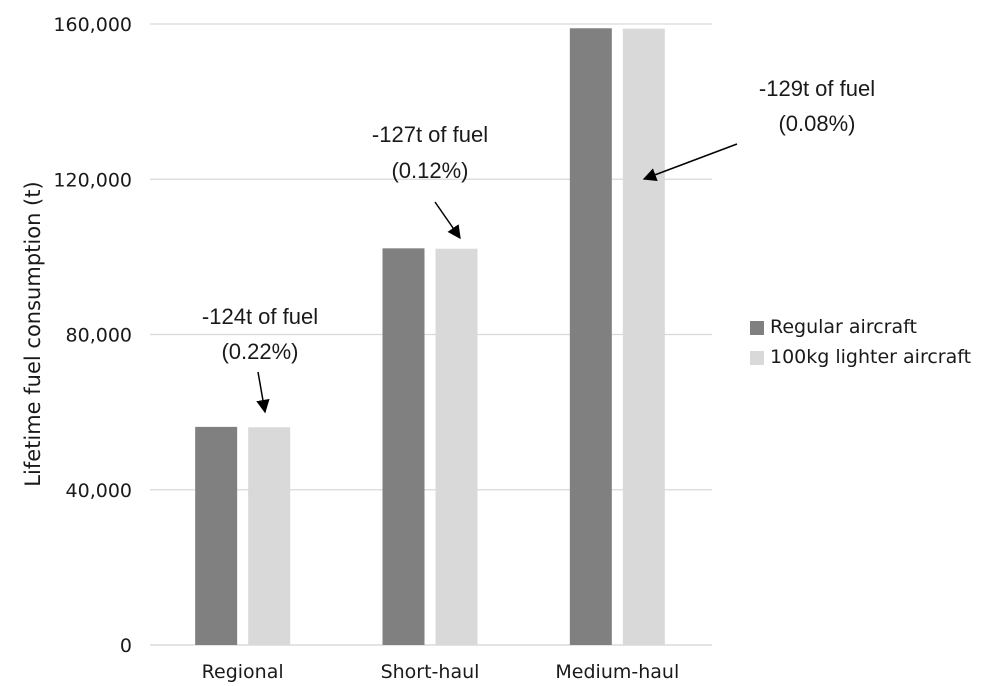 The height and width of the screenshot is (686, 1001). What do you see at coordinates (260, 316) in the screenshot?
I see `annotation-text: -124t of fuel` at bounding box center [260, 316].